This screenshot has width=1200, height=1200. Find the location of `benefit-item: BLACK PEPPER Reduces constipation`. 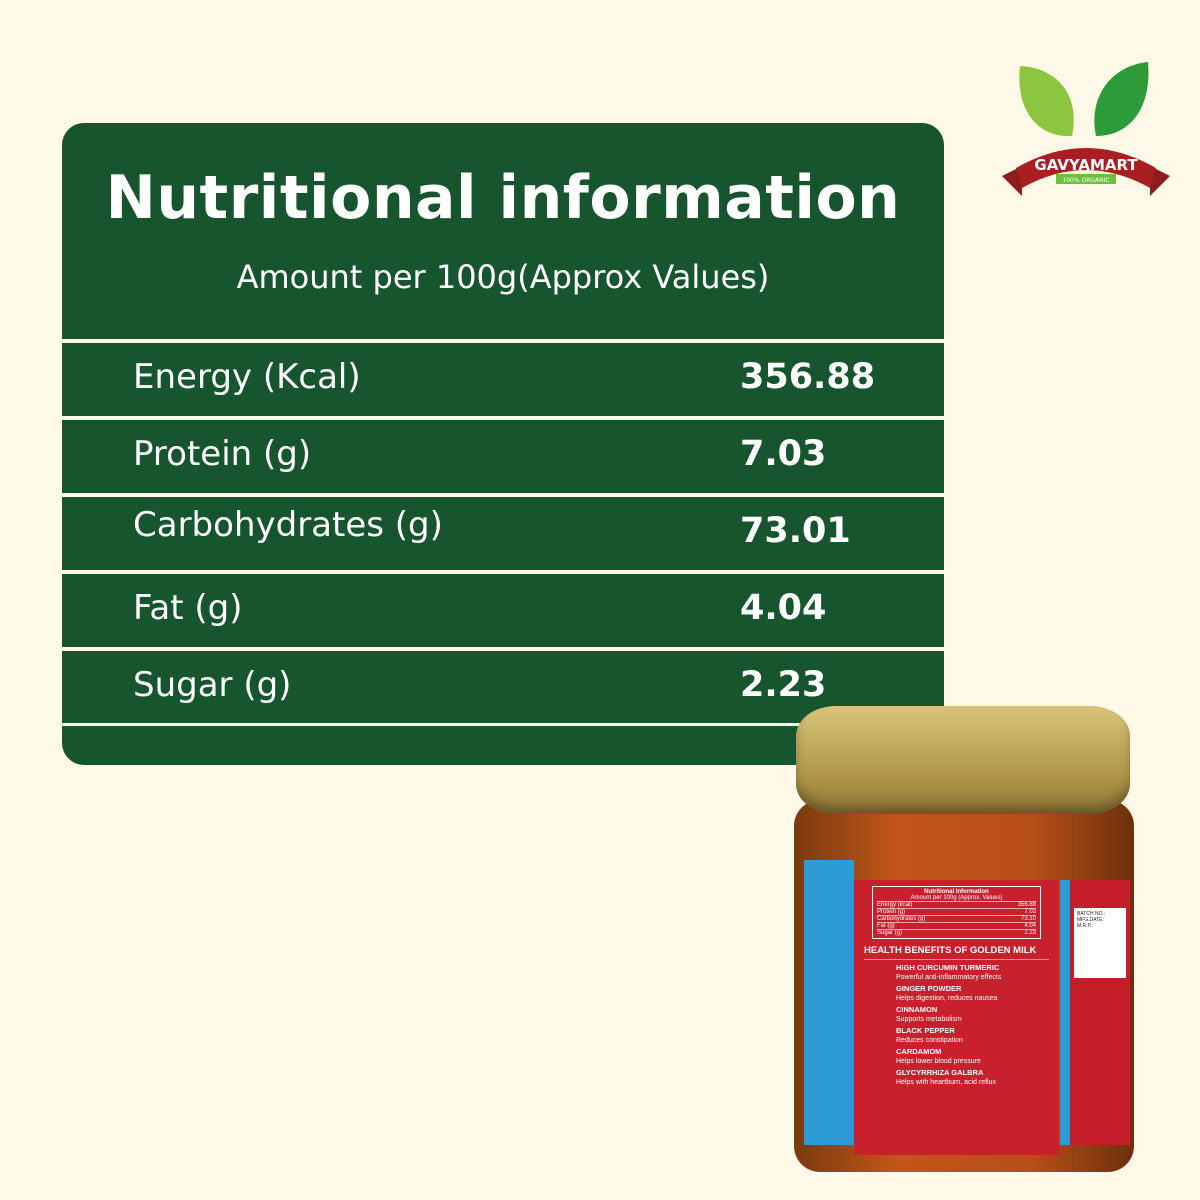

benefit-item: BLACK PEPPER Reduces constipation is located at coordinates (972, 1035).